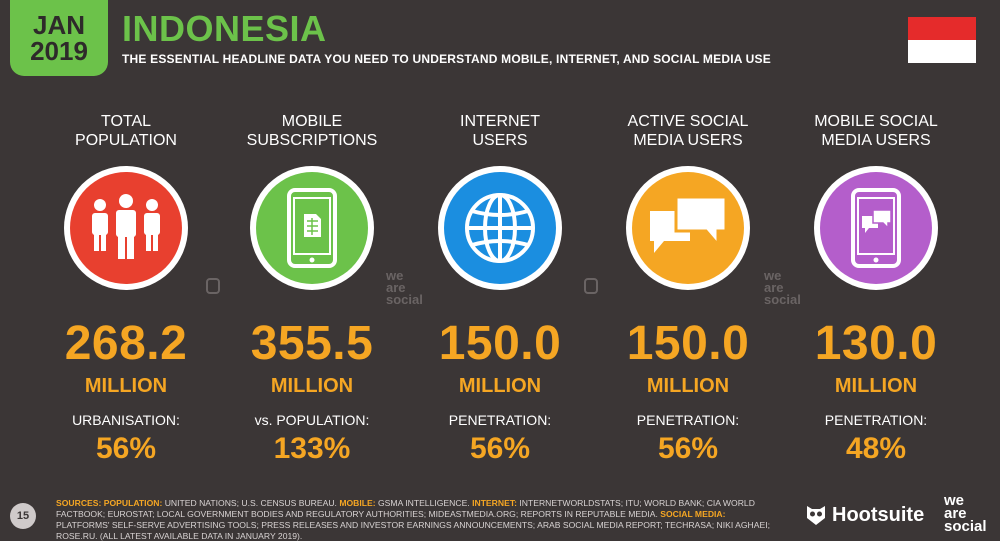 Image resolution: width=1000 pixels, height=541 pixels. What do you see at coordinates (864, 515) in the screenshot?
I see `hootsuite-logo: Hootsuite` at bounding box center [864, 515].